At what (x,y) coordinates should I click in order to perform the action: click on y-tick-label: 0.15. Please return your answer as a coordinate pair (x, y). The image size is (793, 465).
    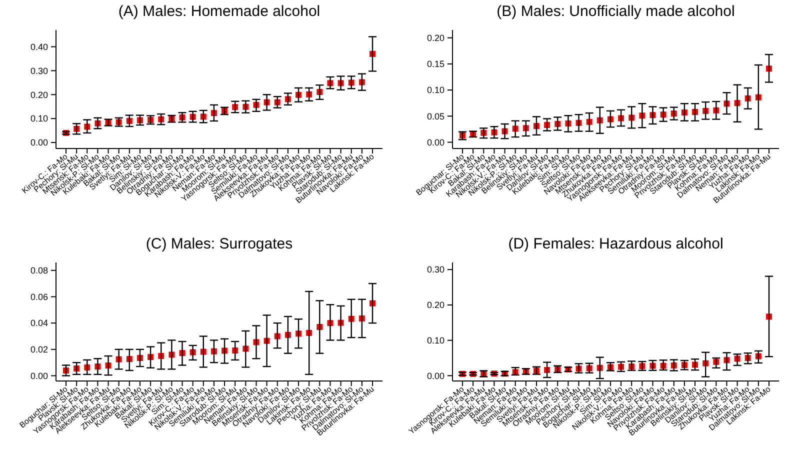
    Looking at the image, I should click on (435, 64).